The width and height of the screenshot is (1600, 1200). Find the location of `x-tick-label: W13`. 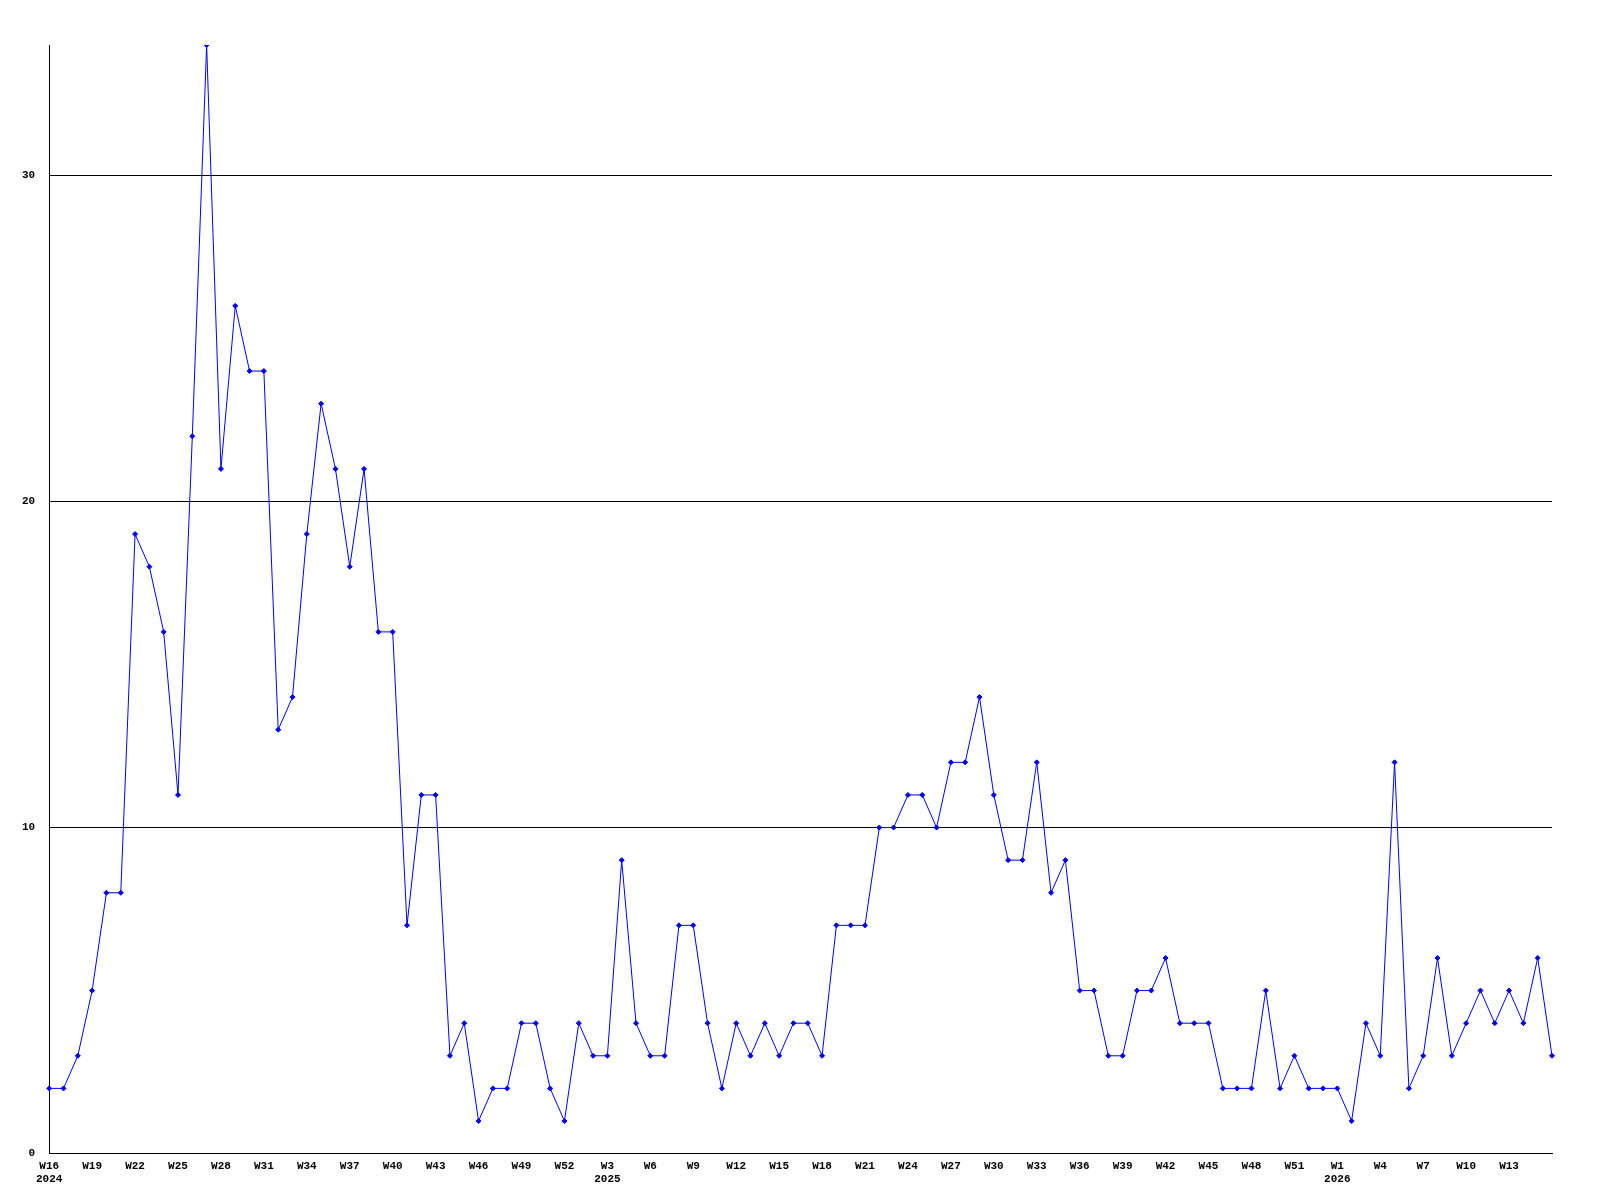

x-tick-label: W13 is located at coordinates (1509, 1165).